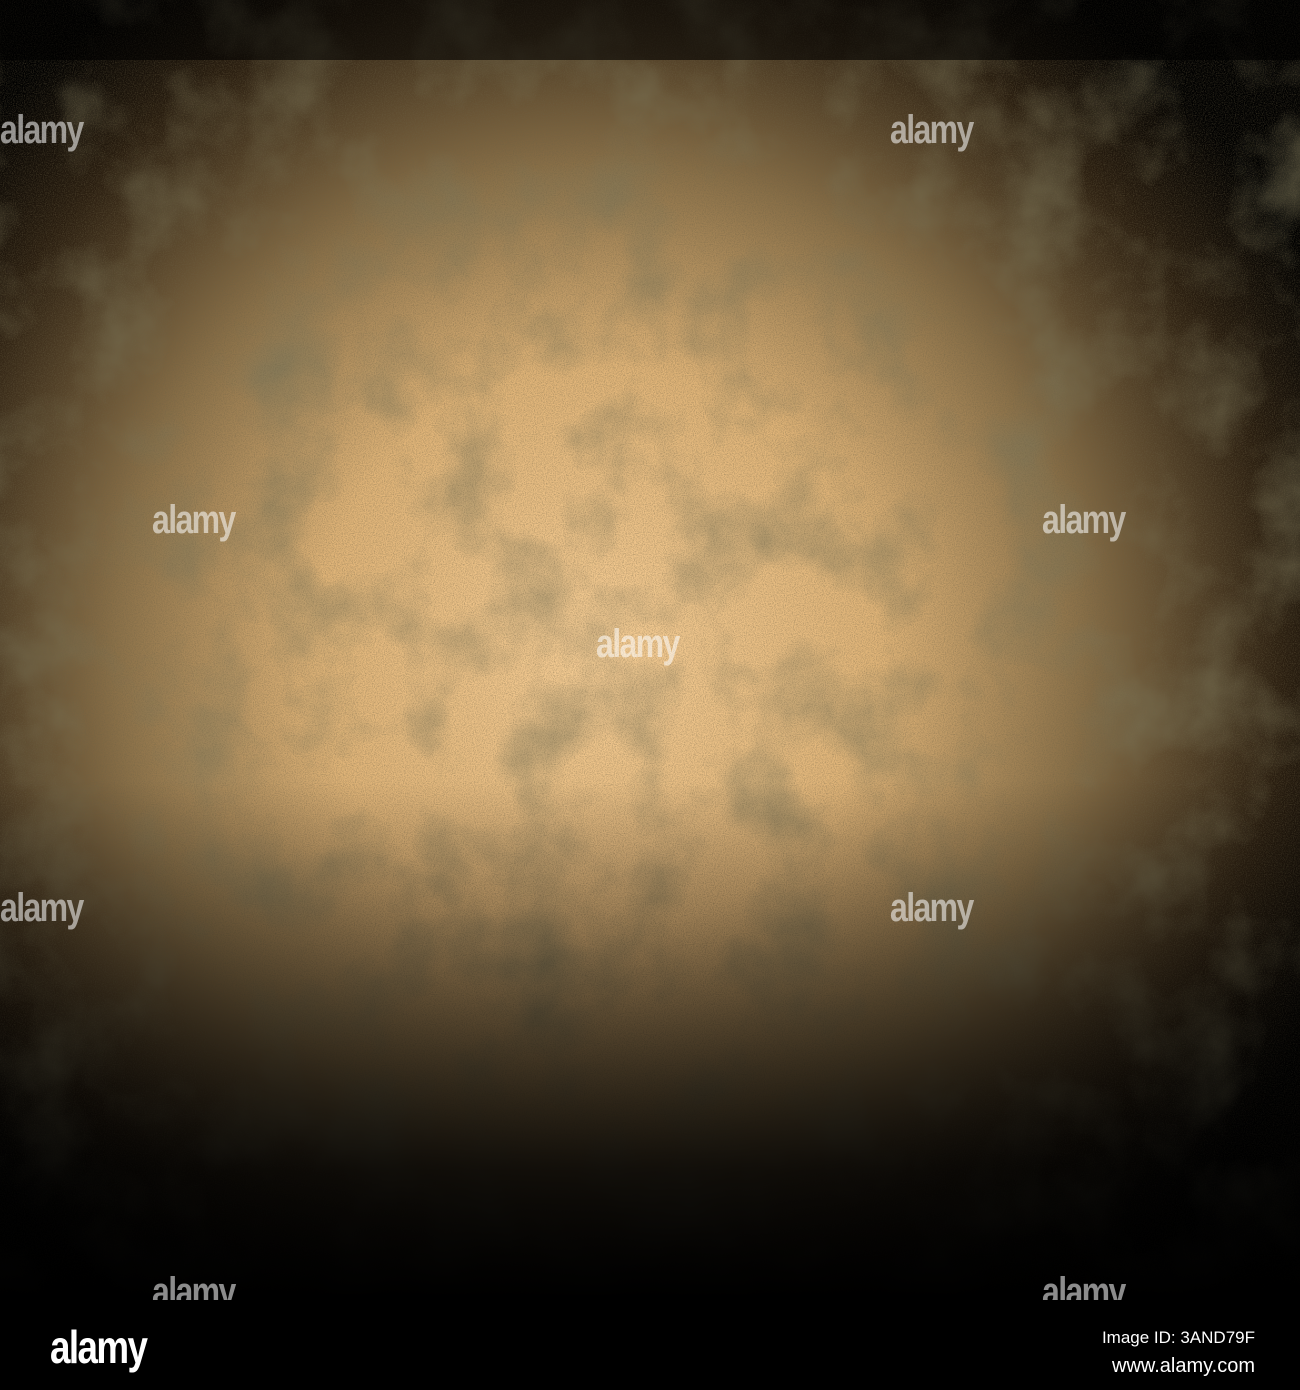 This screenshot has height=1390, width=1300. What do you see at coordinates (99, 1347) in the screenshot?
I see `alamy-logo: alamy` at bounding box center [99, 1347].